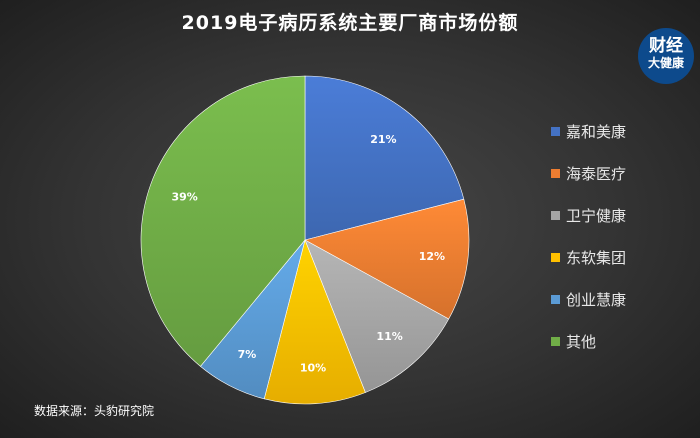 The image size is (700, 438). What do you see at coordinates (581, 341) in the screenshot?
I see `legend-label: 其他` at bounding box center [581, 341].